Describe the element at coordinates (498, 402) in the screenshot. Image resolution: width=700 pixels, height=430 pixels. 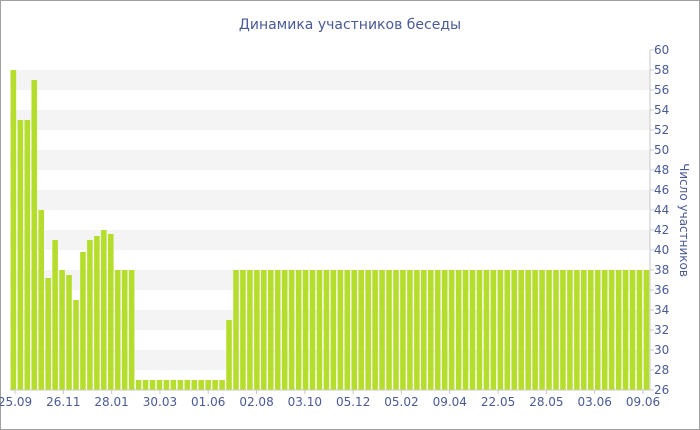
I see `x-tick-label: 22.05` at that location.